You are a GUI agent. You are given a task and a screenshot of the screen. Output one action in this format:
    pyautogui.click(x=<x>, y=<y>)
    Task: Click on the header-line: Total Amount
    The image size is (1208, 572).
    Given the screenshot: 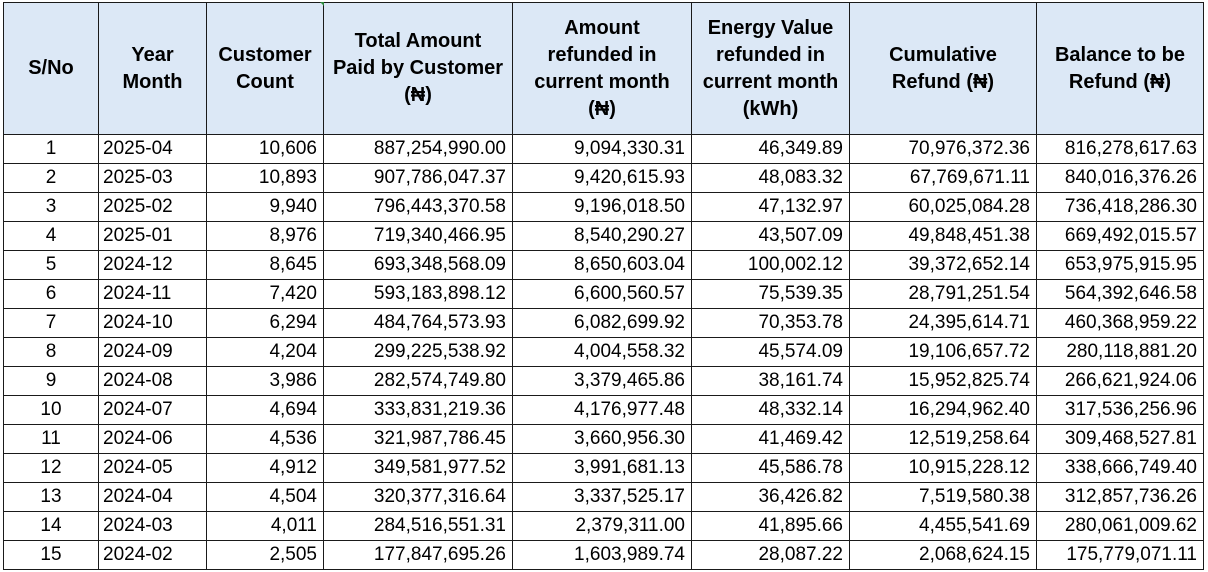 What is the action you would take?
    pyautogui.click(x=418, y=41)
    